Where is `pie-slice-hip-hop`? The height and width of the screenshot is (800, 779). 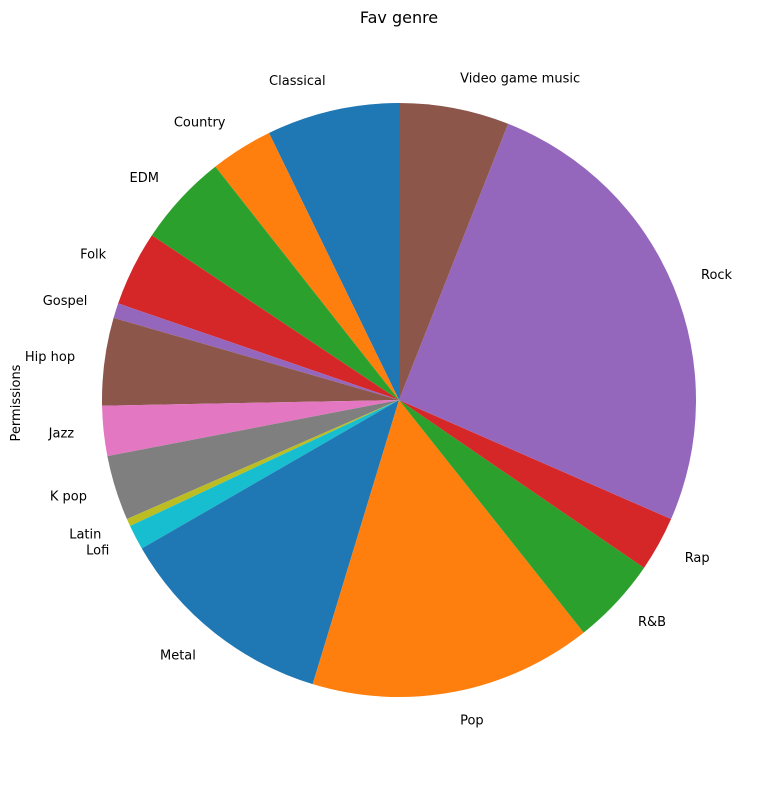 pie-slice-hip-hop is located at coordinates (250, 361).